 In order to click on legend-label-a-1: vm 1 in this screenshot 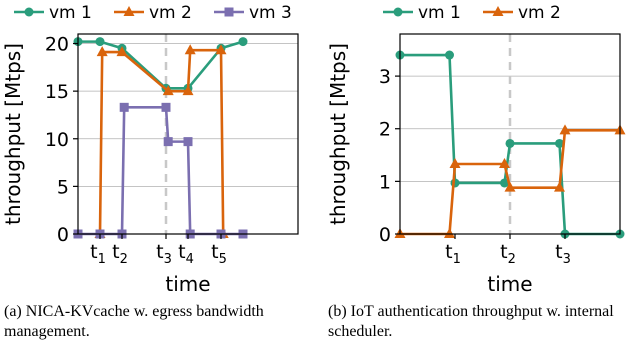, I will do `click(70, 13)`.